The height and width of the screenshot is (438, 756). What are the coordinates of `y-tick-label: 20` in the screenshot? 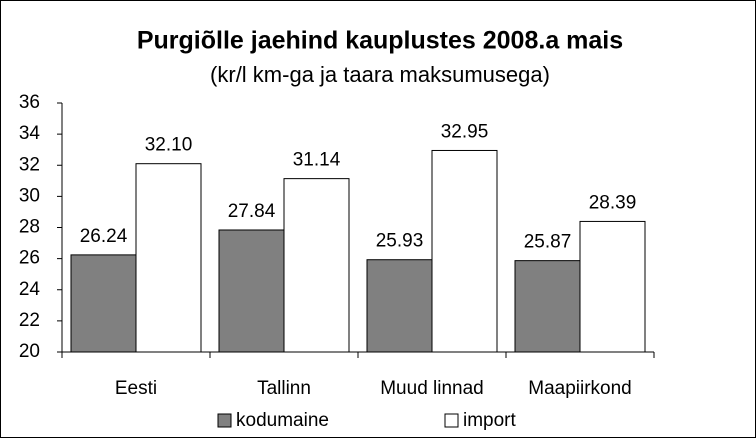 It's located at (29, 351).